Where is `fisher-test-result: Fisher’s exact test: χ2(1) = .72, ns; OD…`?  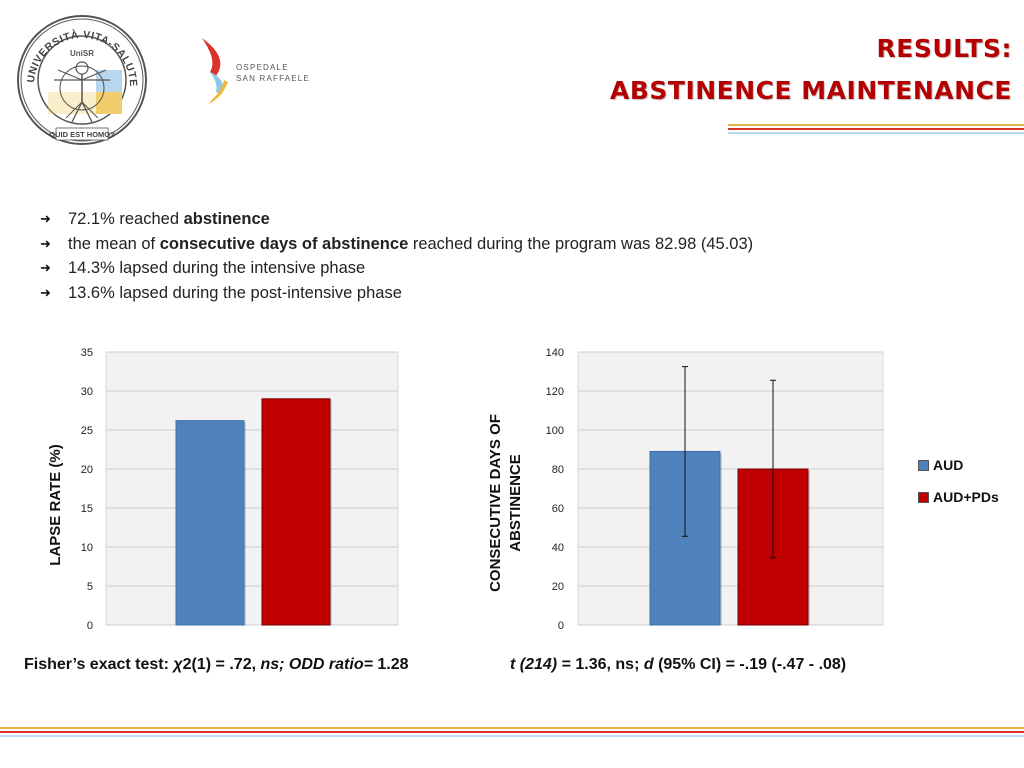 fisher-test-result: Fisher’s exact test: χ2(1) = .72, ns; OD… is located at coordinates (216, 664).